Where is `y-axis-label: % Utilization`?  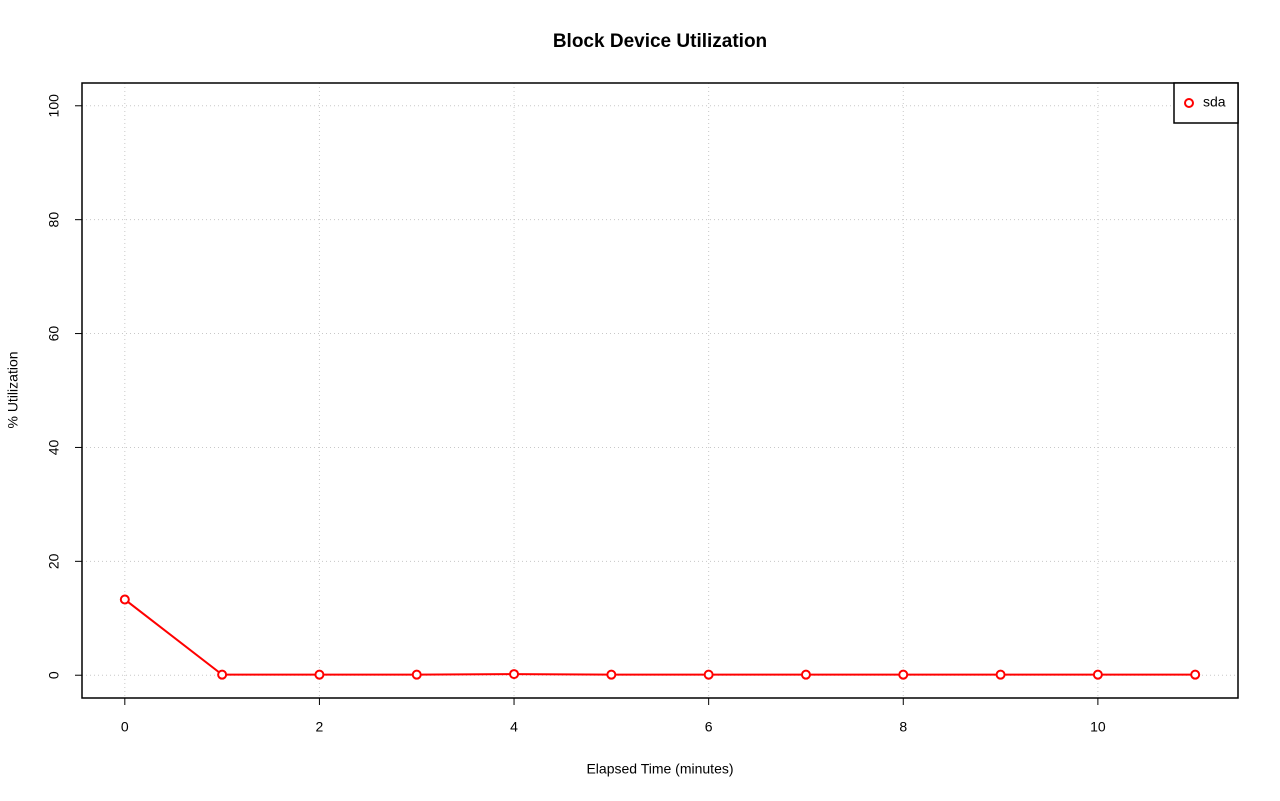
y-axis-label: % Utilization is located at coordinates (13, 389).